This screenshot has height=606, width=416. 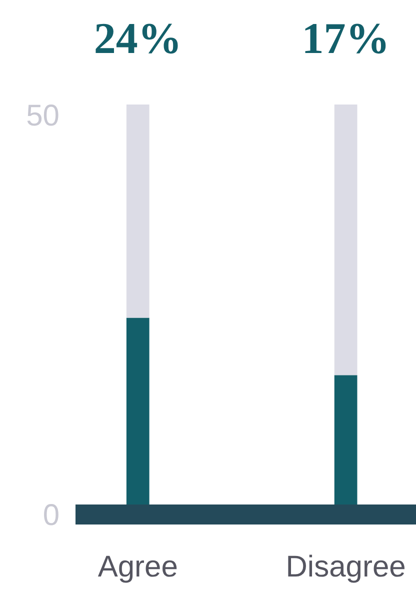 What do you see at coordinates (346, 567) in the screenshot?
I see `x-tick-label: Disagree` at bounding box center [346, 567].